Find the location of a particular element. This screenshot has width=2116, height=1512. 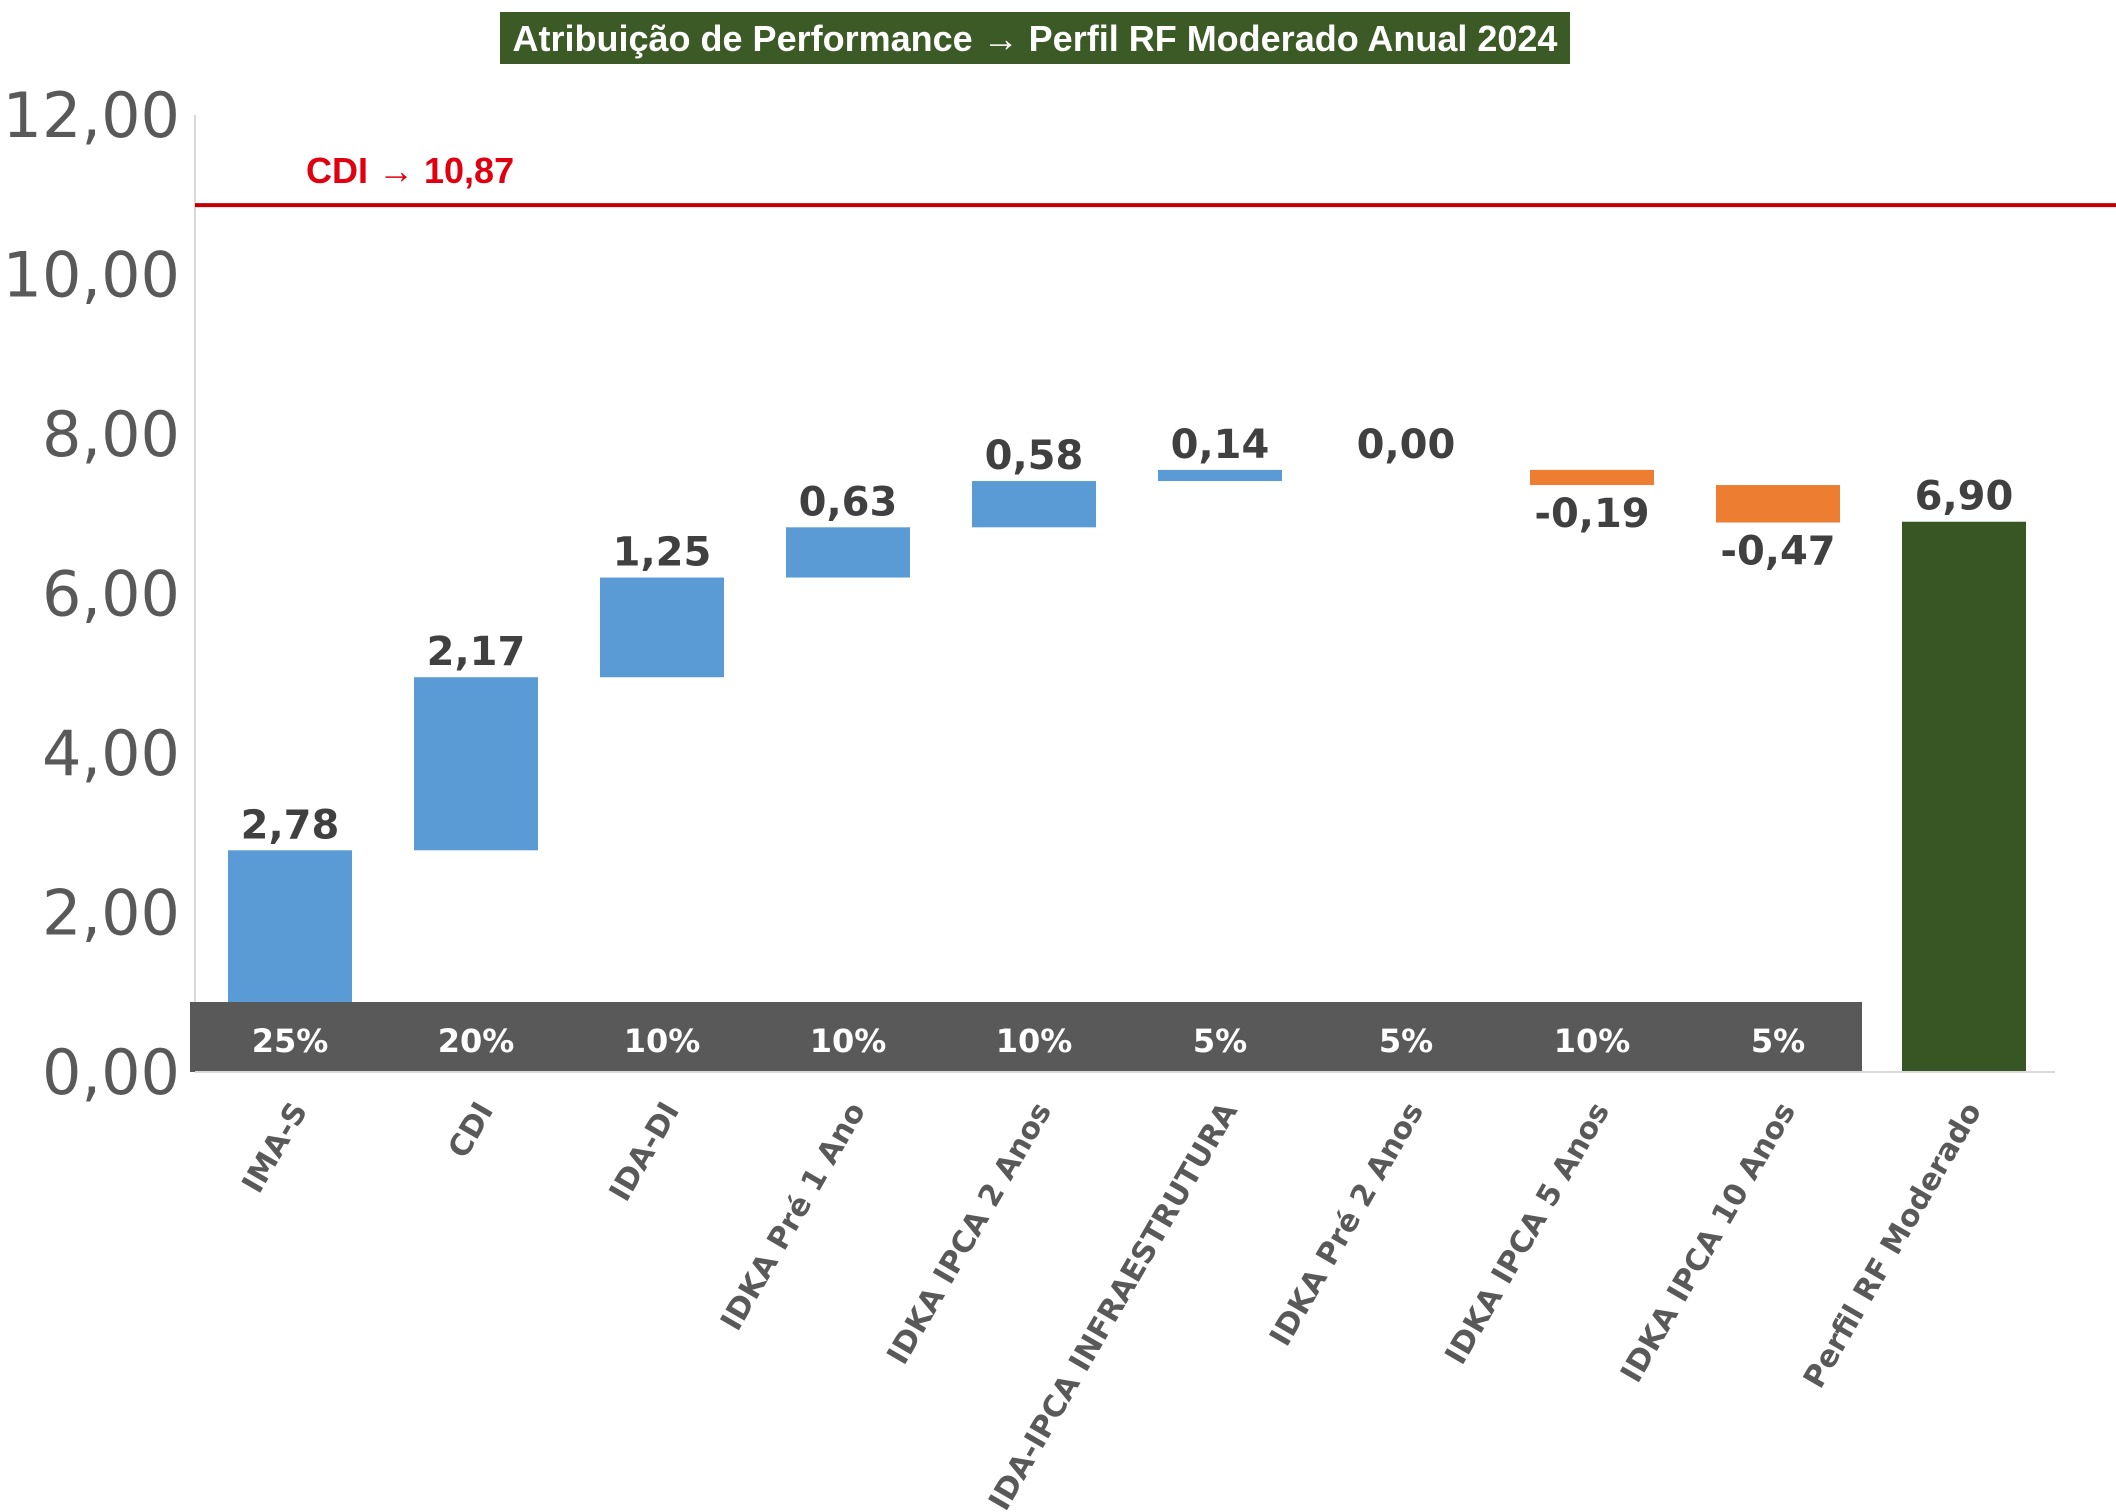

category-label: CDI is located at coordinates (471, 1131).